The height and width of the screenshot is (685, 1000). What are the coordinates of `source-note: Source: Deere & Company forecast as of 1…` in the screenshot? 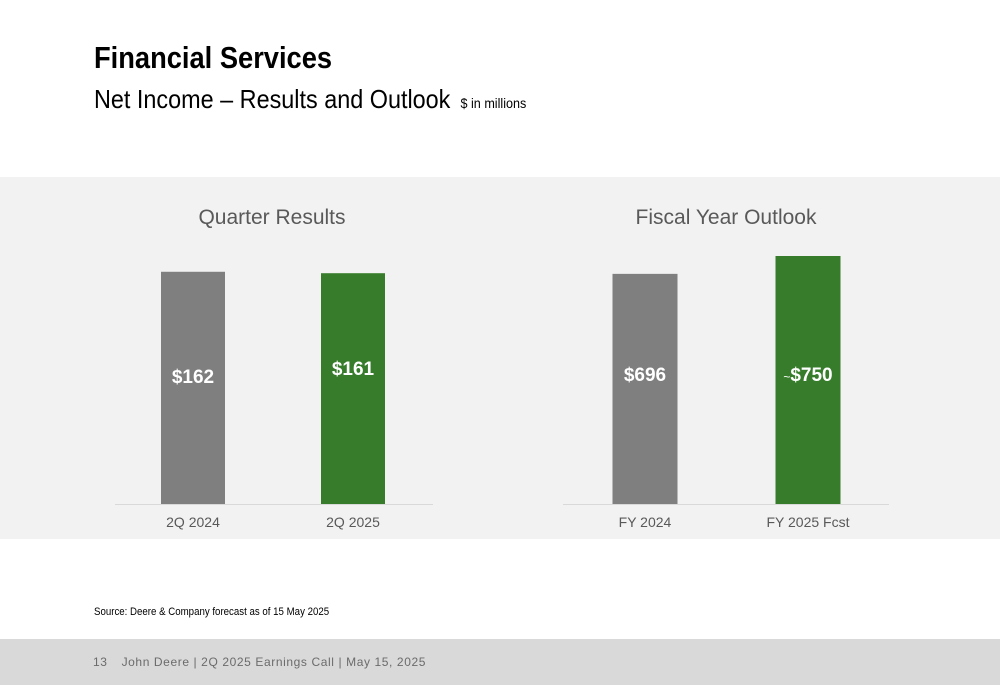 It's located at (212, 612).